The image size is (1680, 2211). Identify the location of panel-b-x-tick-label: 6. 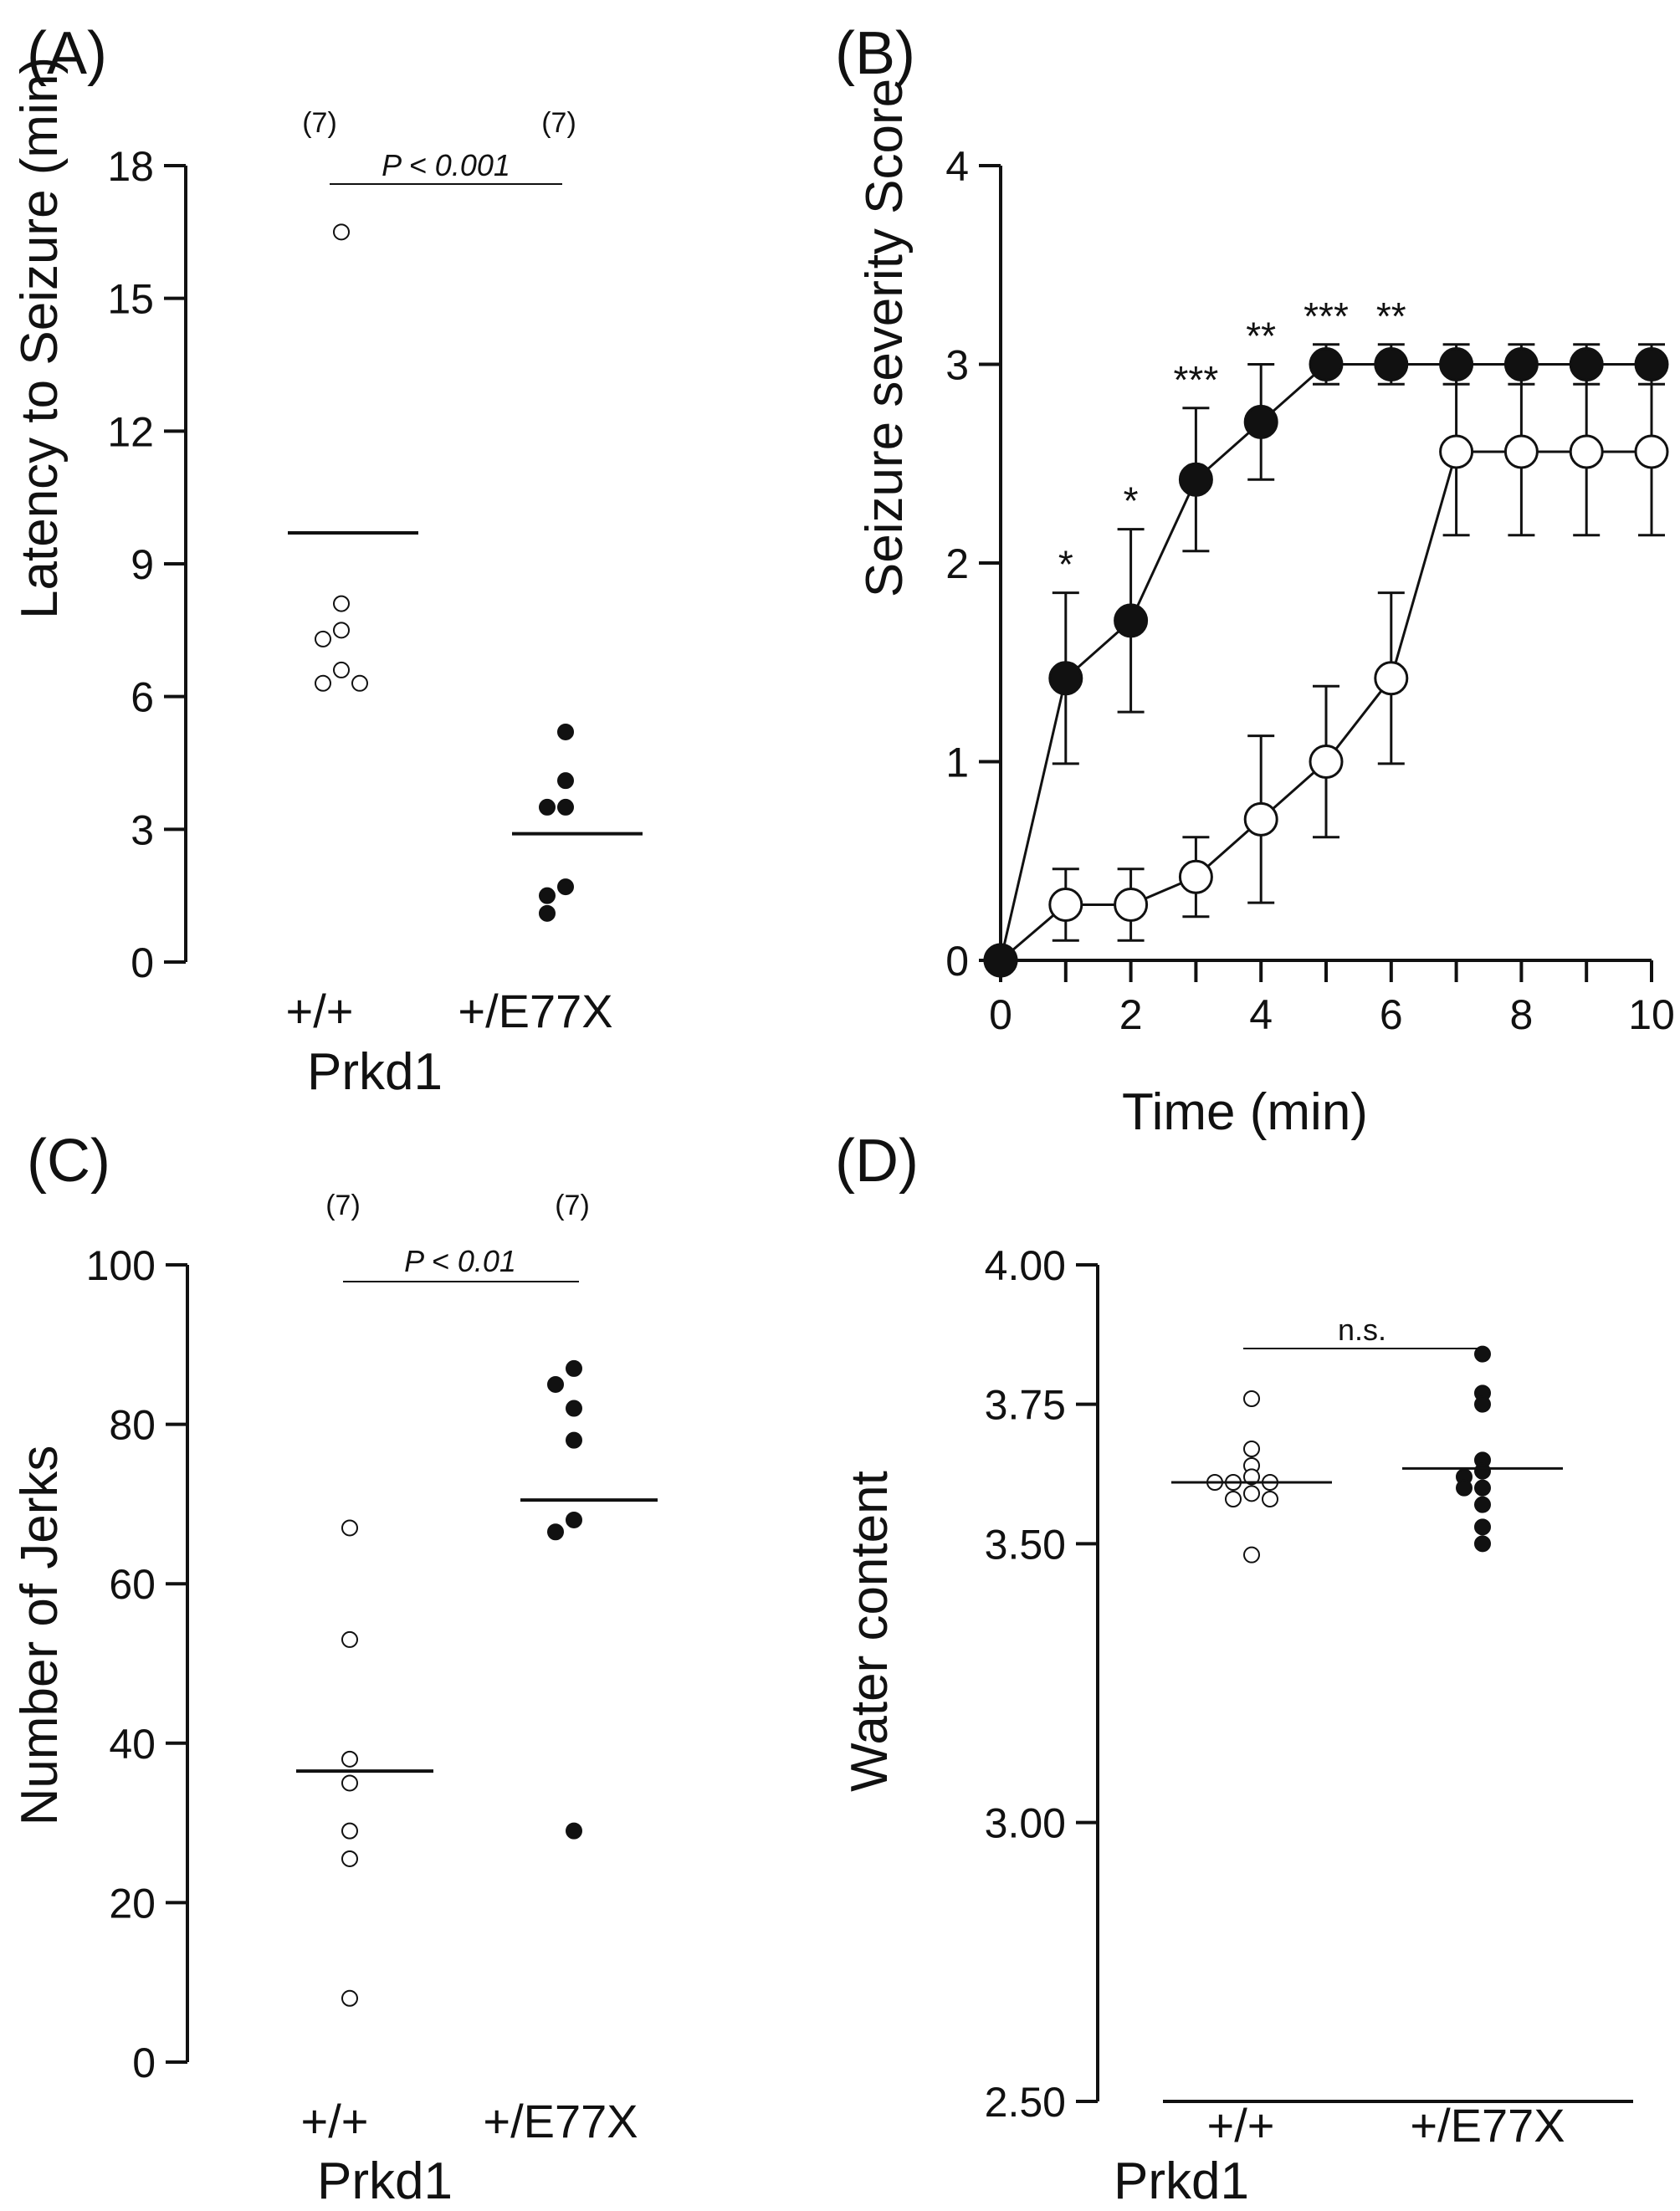
(1391, 1015).